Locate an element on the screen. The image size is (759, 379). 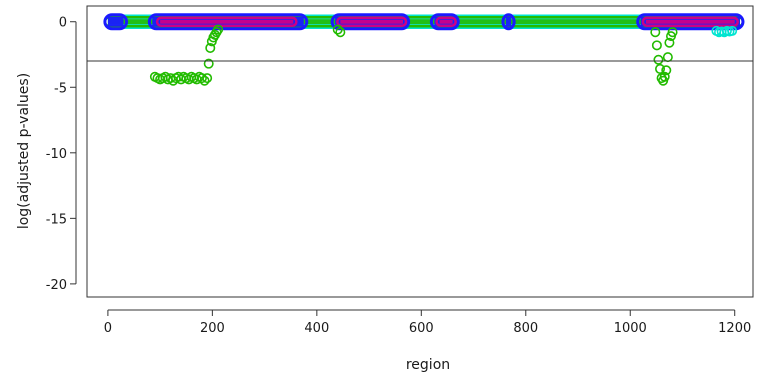
x-tick-label: 0 is located at coordinates (108, 328).